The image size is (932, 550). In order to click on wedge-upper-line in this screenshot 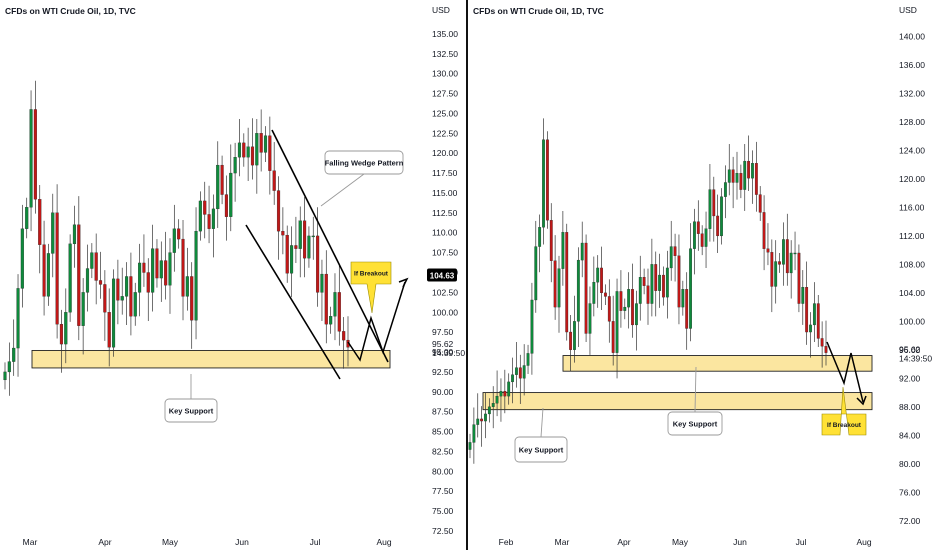, I will do `click(330, 246)`.